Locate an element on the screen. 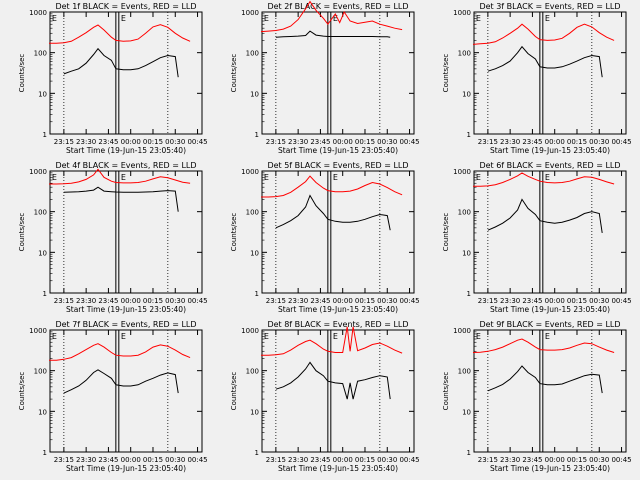  panel-title: Det 1f BLACK = Events, RED = LLD is located at coordinates (125, 6).